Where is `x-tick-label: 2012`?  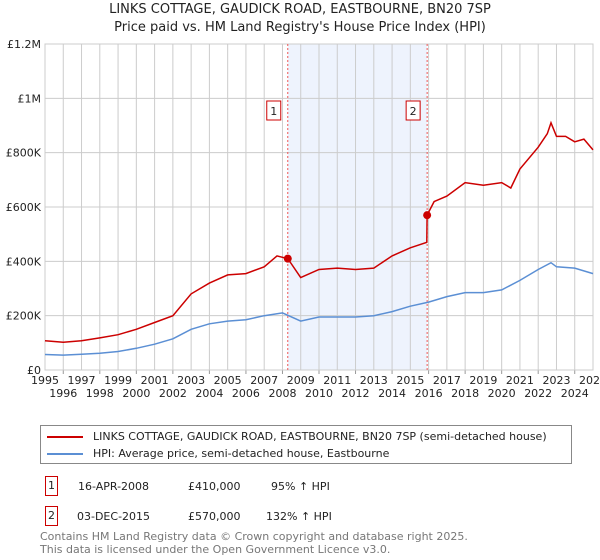
x-tick-label: 2012 is located at coordinates (356, 393).